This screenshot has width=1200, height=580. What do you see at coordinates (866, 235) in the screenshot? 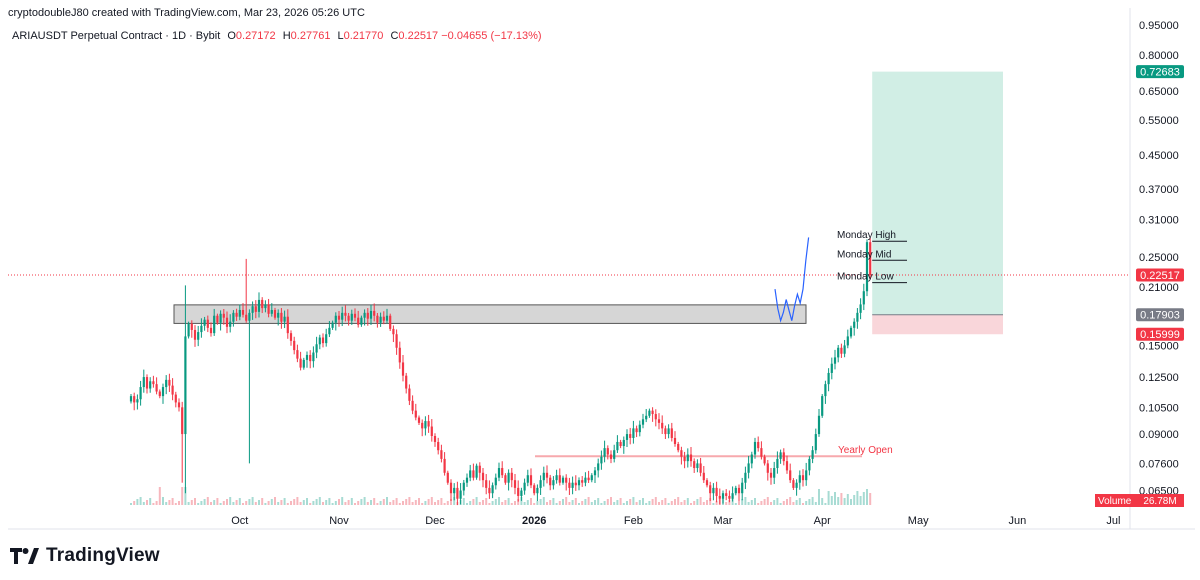
I see `monday-level-label: Monday High` at bounding box center [866, 235].